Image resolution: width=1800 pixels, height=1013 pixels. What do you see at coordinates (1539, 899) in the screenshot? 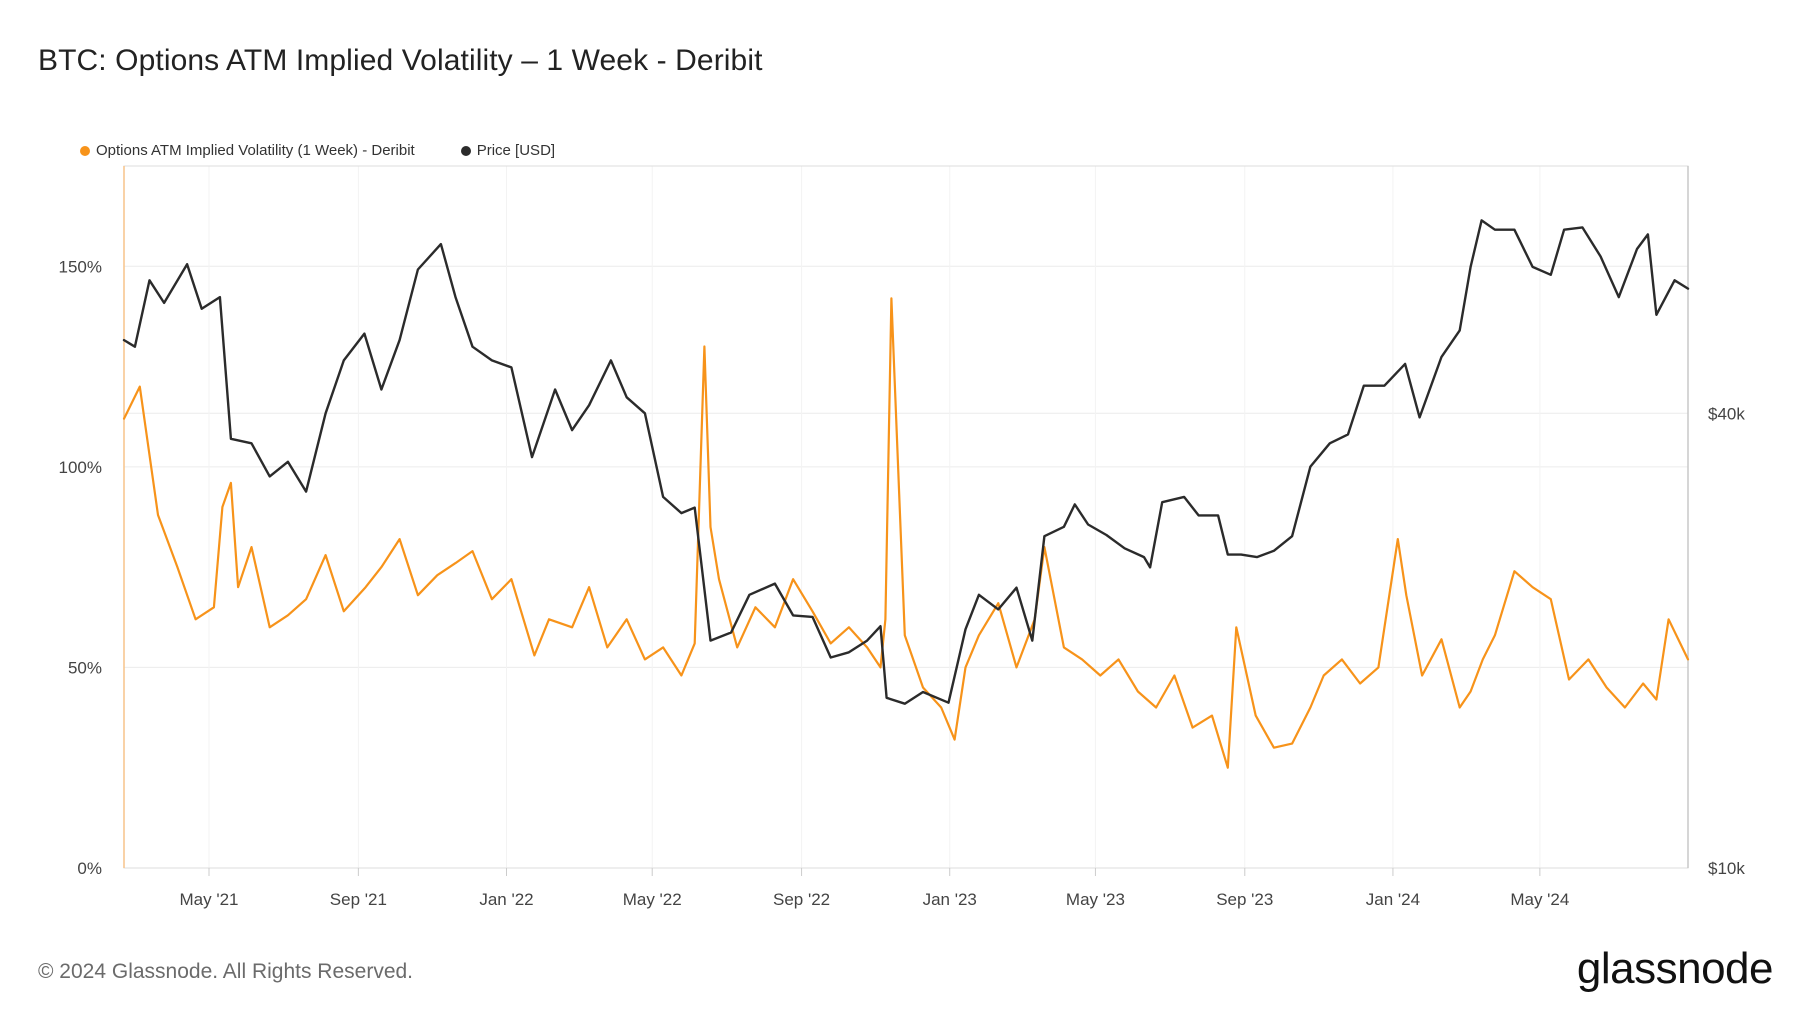
I see `x-tick-label: May '24` at bounding box center [1539, 899].